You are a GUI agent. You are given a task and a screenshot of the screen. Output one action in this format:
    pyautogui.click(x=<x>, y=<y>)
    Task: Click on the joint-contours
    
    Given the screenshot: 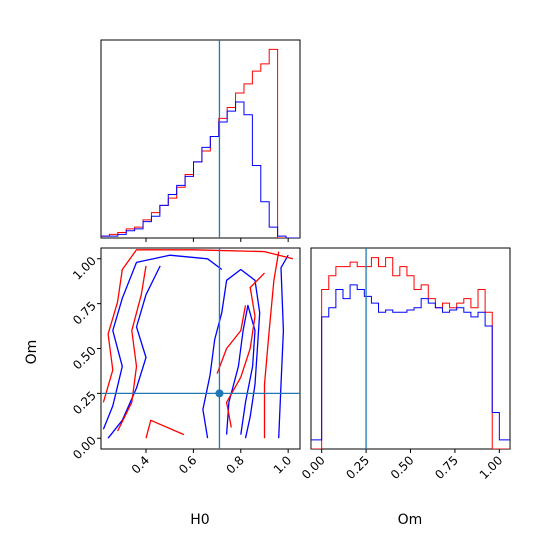 What is the action you would take?
    pyautogui.click(x=200, y=348)
    